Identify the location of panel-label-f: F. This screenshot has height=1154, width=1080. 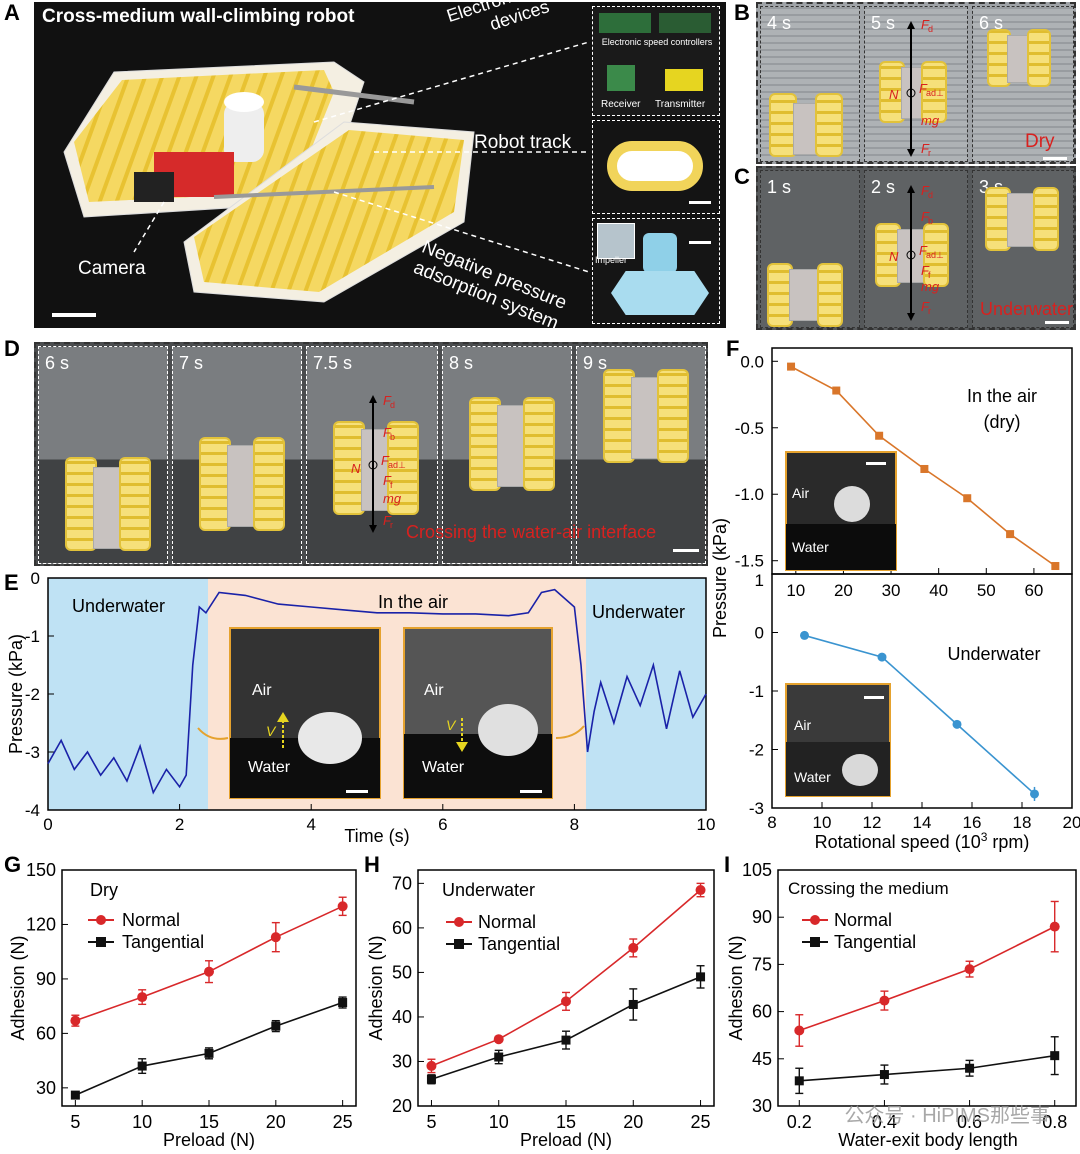
(733, 348).